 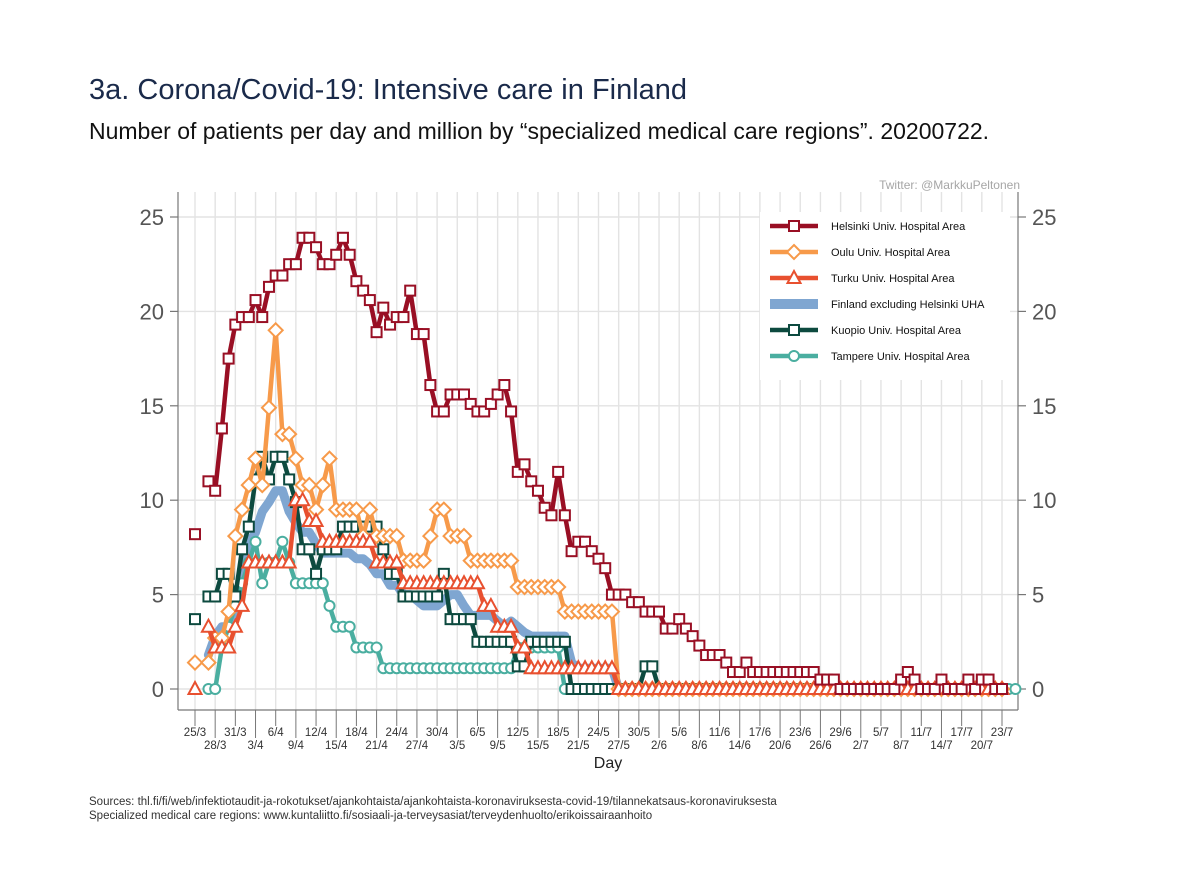 What do you see at coordinates (256, 746) in the screenshot?
I see `x-tick-label: 3/4` at bounding box center [256, 746].